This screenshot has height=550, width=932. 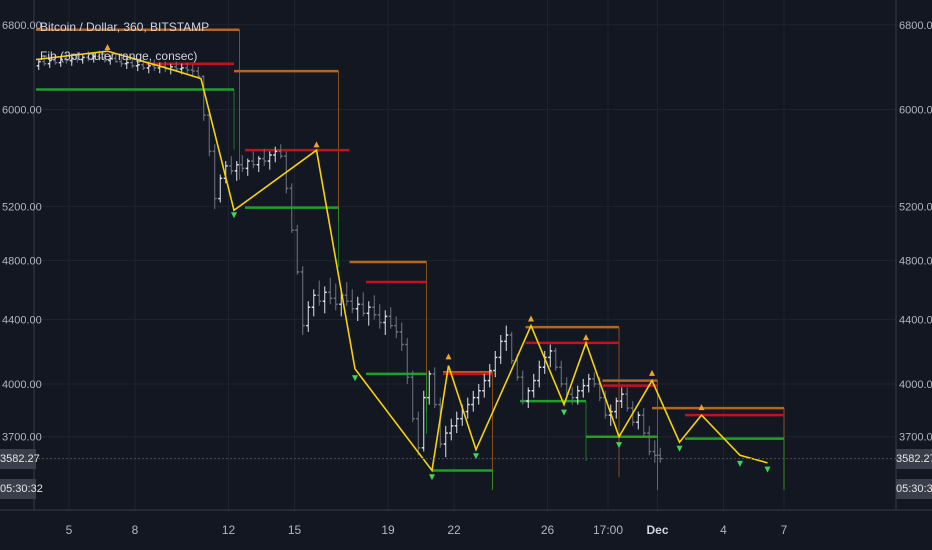 What do you see at coordinates (915, 26) in the screenshot?
I see `price-tick-right: 6800.00` at bounding box center [915, 26].